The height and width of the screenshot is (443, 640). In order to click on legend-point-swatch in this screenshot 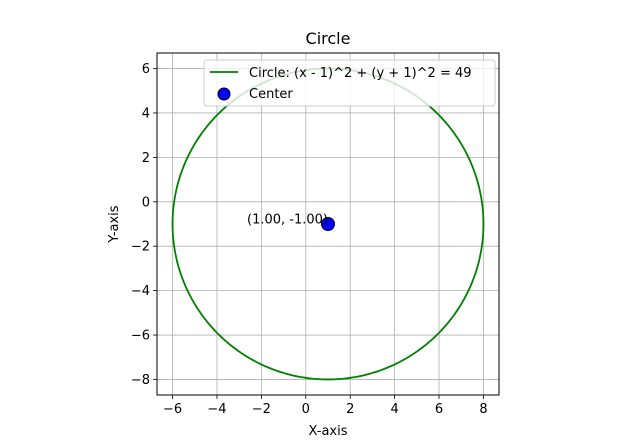, I will do `click(224, 94)`.